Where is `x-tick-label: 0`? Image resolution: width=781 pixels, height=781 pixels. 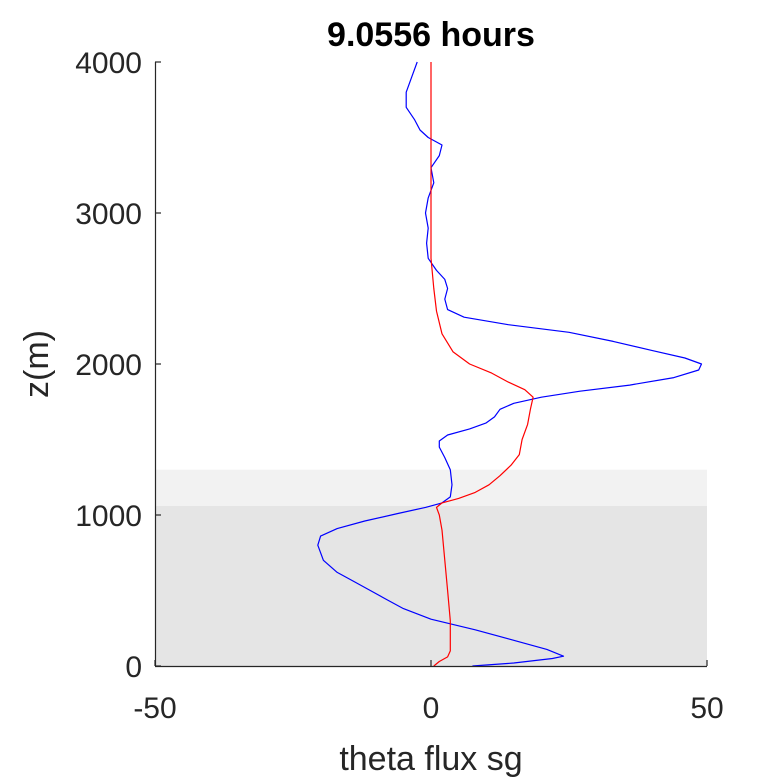 x-tick-label: 0 is located at coordinates (431, 708).